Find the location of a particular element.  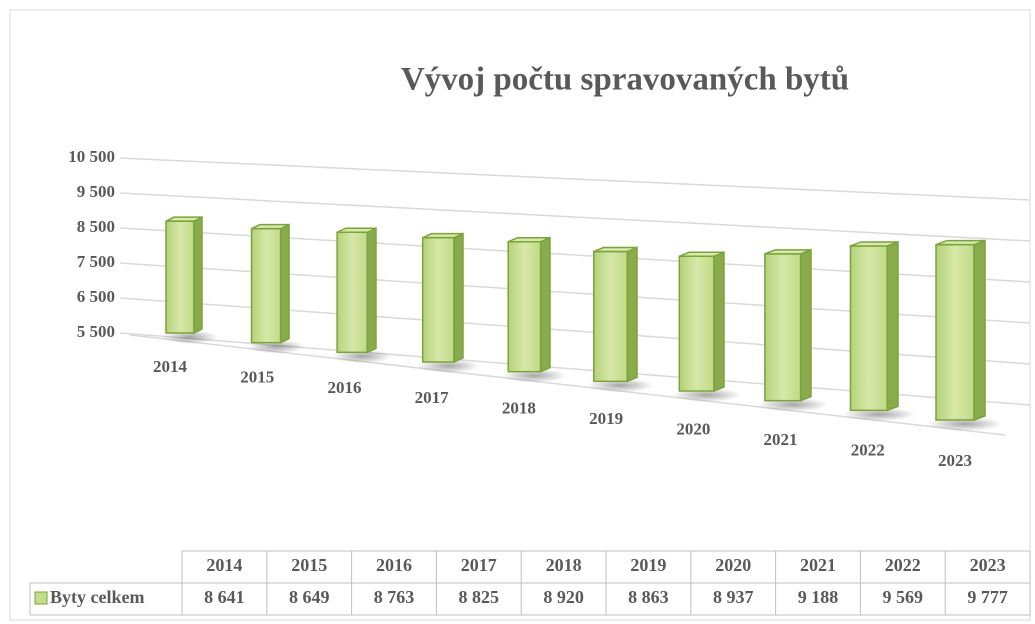

y-tick-label: 8 500 is located at coordinates (96, 226).